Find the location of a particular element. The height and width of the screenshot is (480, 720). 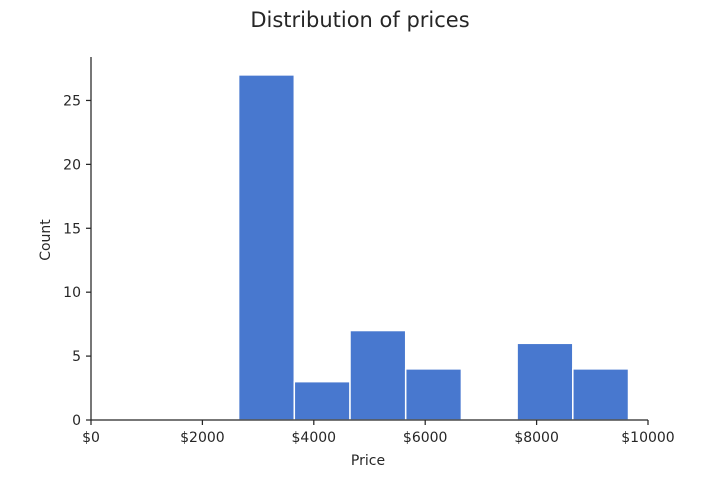

x-ticks: $0 $2000 $4000 $6000 $8000 $10000 is located at coordinates (378, 433).